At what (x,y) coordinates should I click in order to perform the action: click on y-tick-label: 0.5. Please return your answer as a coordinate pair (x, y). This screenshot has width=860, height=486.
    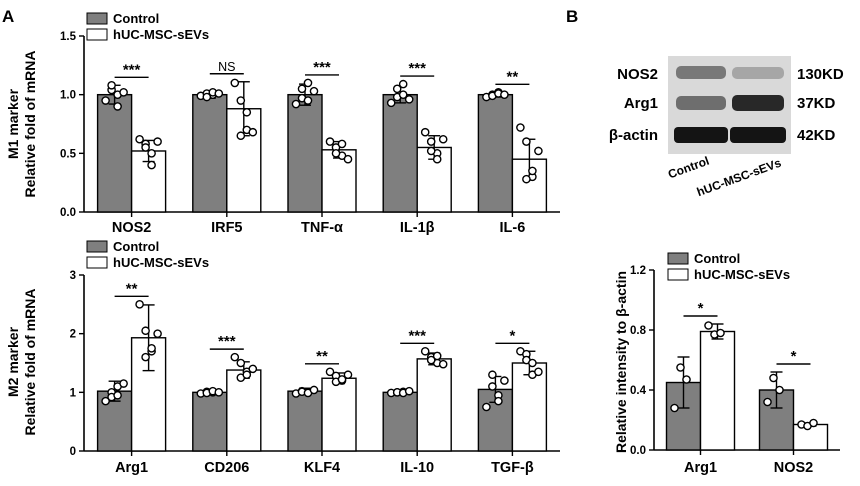
    Looking at the image, I should click on (68, 154).